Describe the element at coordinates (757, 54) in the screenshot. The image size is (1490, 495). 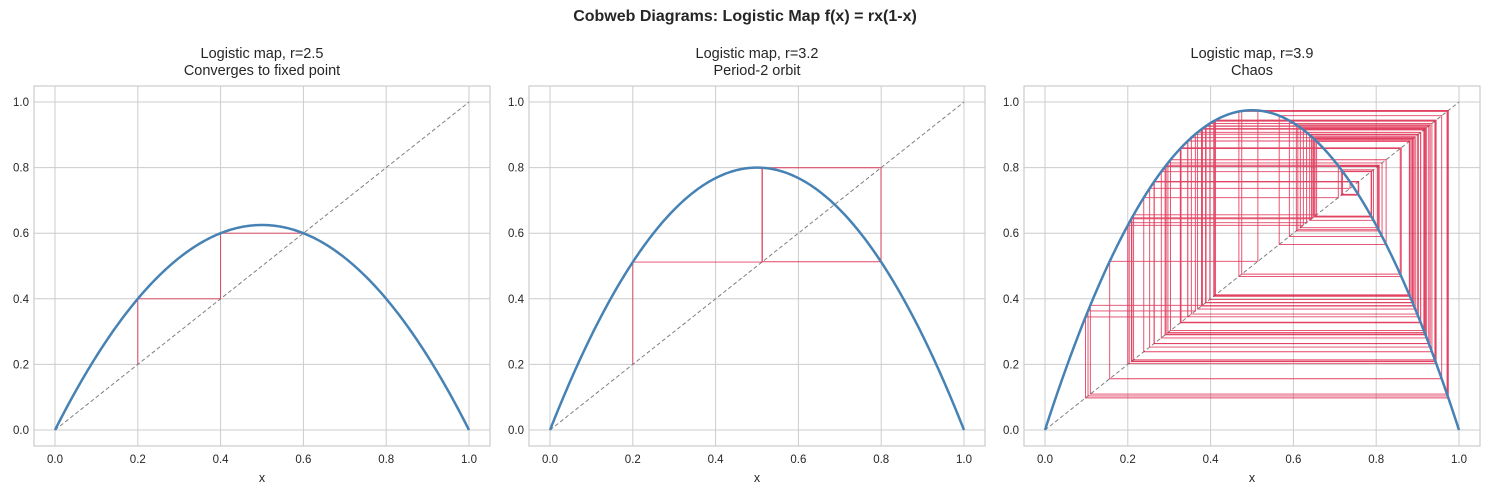
I see `panel-2-title-line1: Logistic map, r=3.2` at that location.